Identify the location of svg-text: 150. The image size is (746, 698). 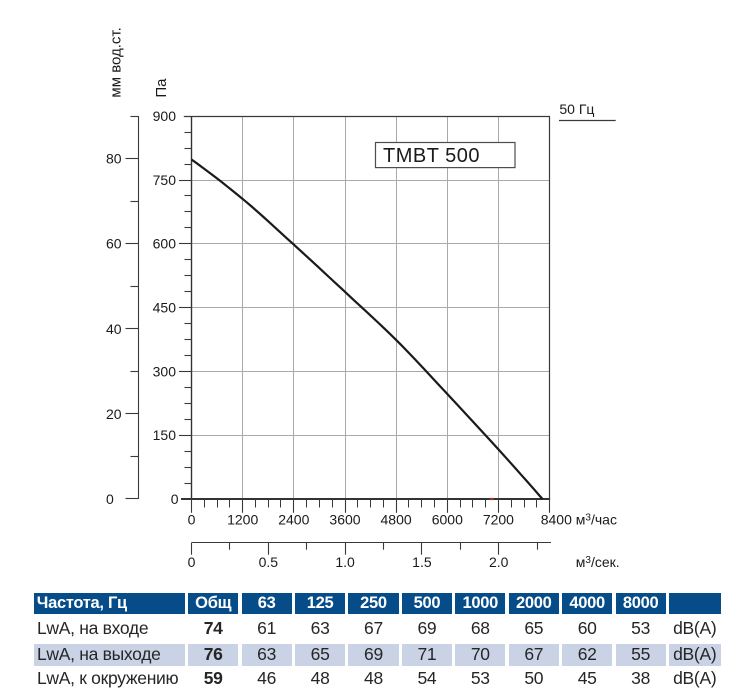
(165, 435).